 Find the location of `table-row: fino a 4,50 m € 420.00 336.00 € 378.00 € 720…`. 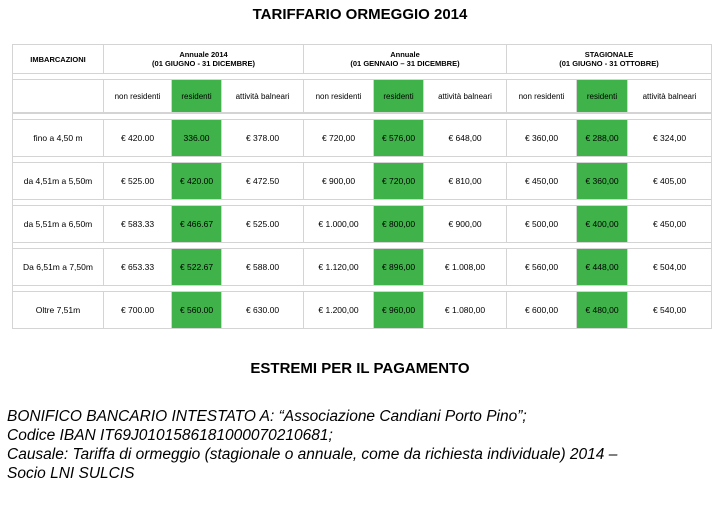

table-row: fino a 4,50 m € 420.00 336.00 € 378.00 € 720… is located at coordinates (362, 138).